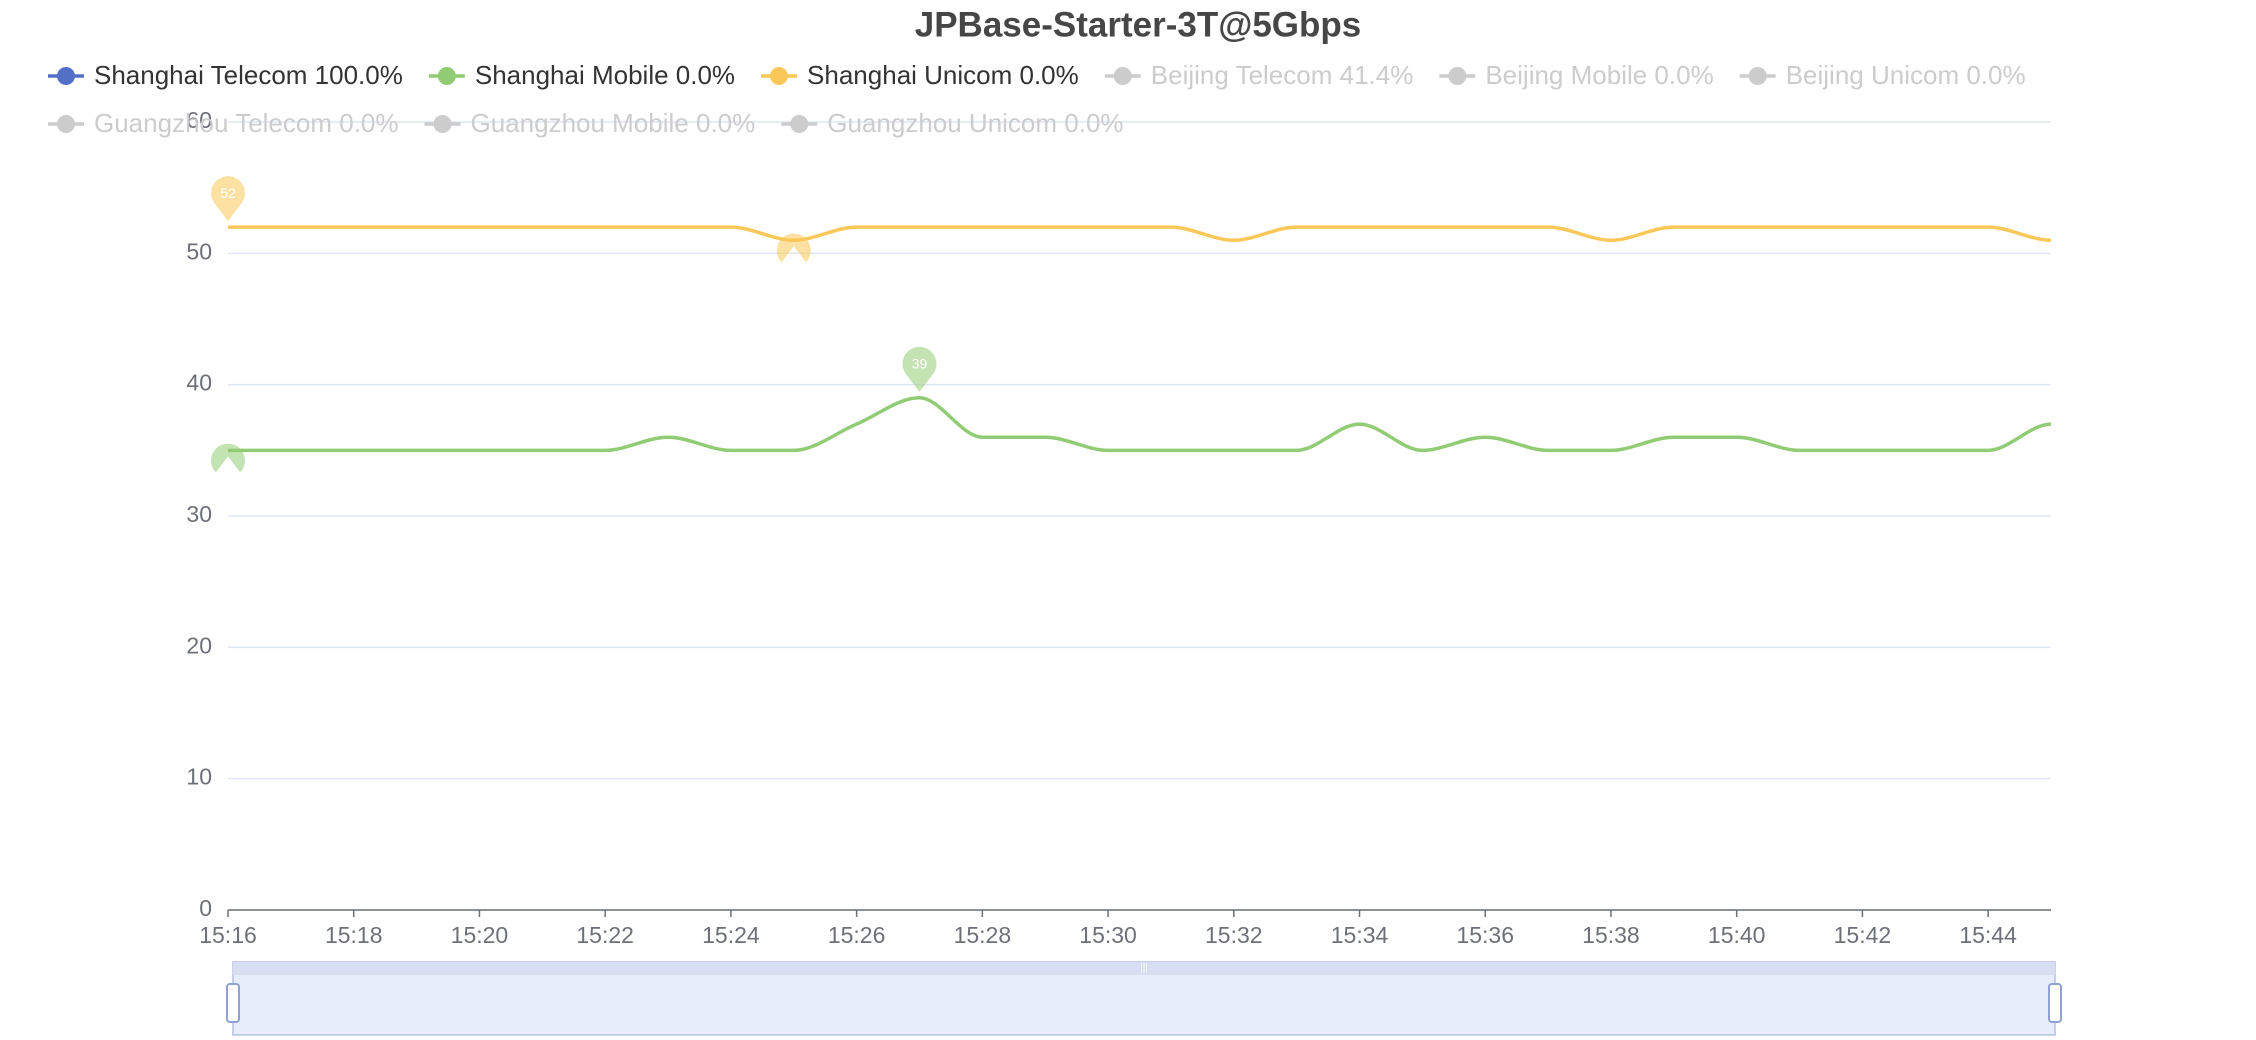 The height and width of the screenshot is (1040, 2256). What do you see at coordinates (983, 935) in the screenshot?
I see `x-tick-label: 15:28` at bounding box center [983, 935].